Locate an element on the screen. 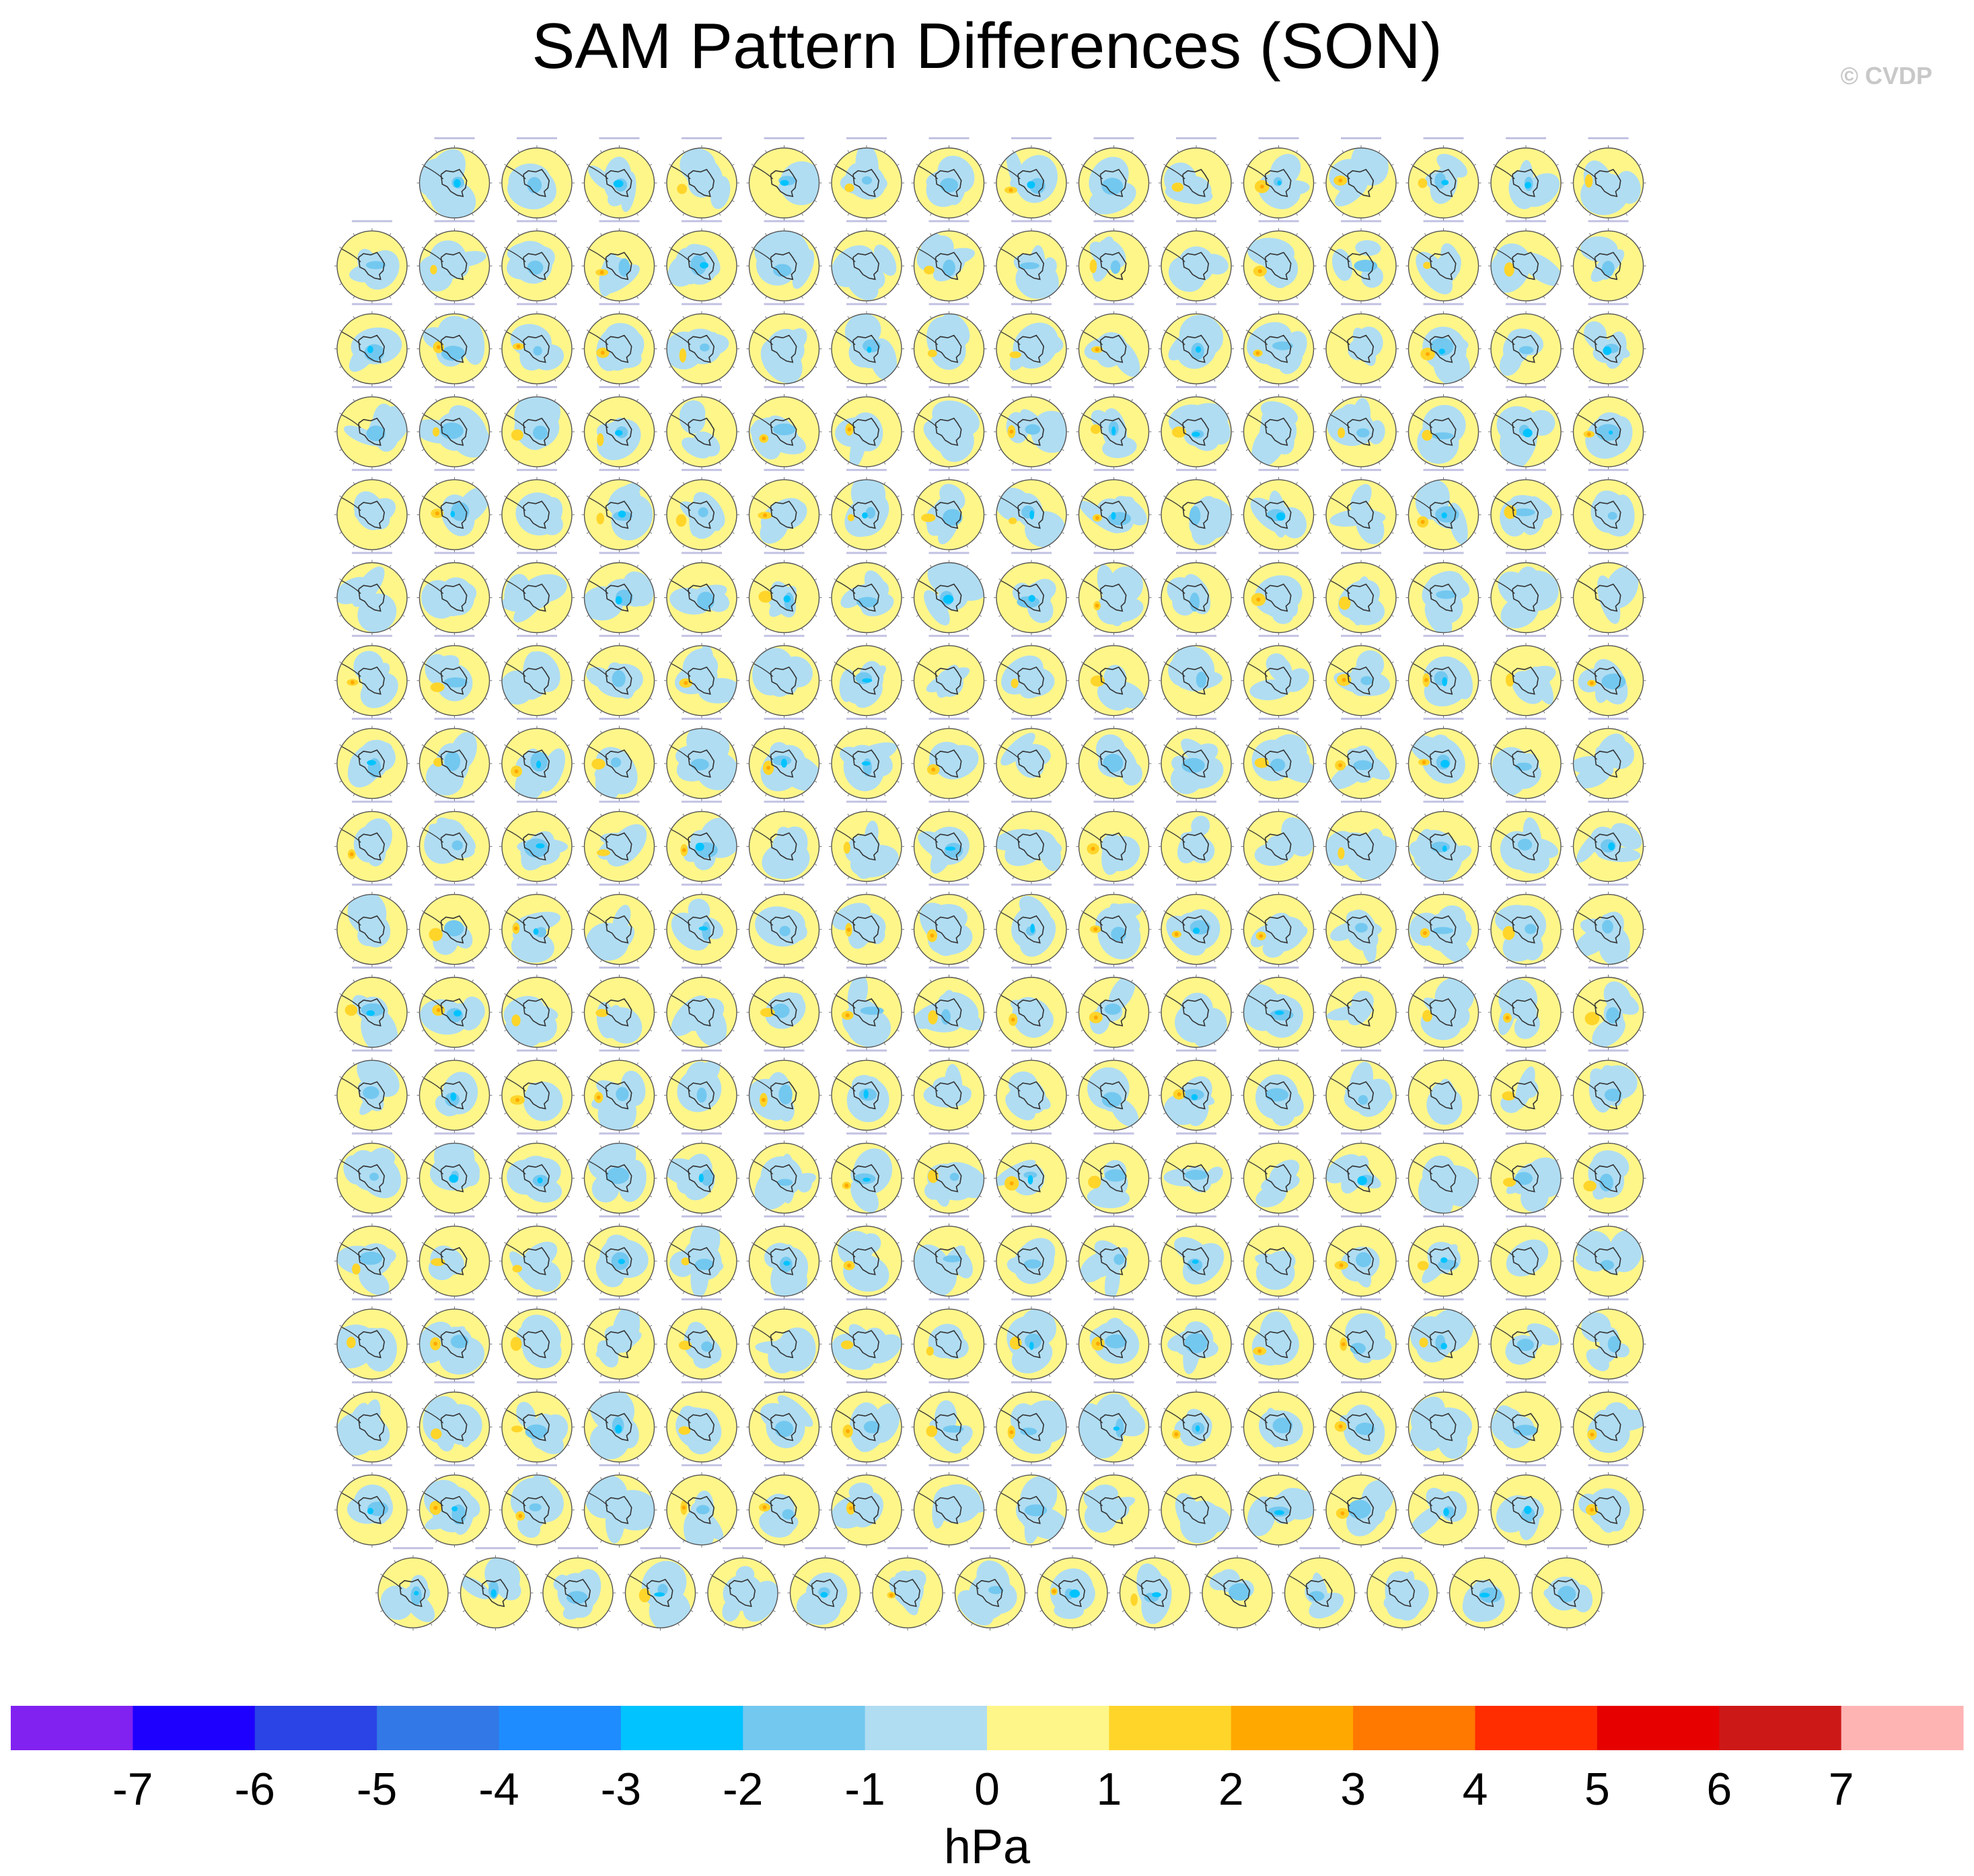 Image resolution: width=1974 pixels, height=1876 pixels. colorbar-tick-label: -2 is located at coordinates (743, 1790).